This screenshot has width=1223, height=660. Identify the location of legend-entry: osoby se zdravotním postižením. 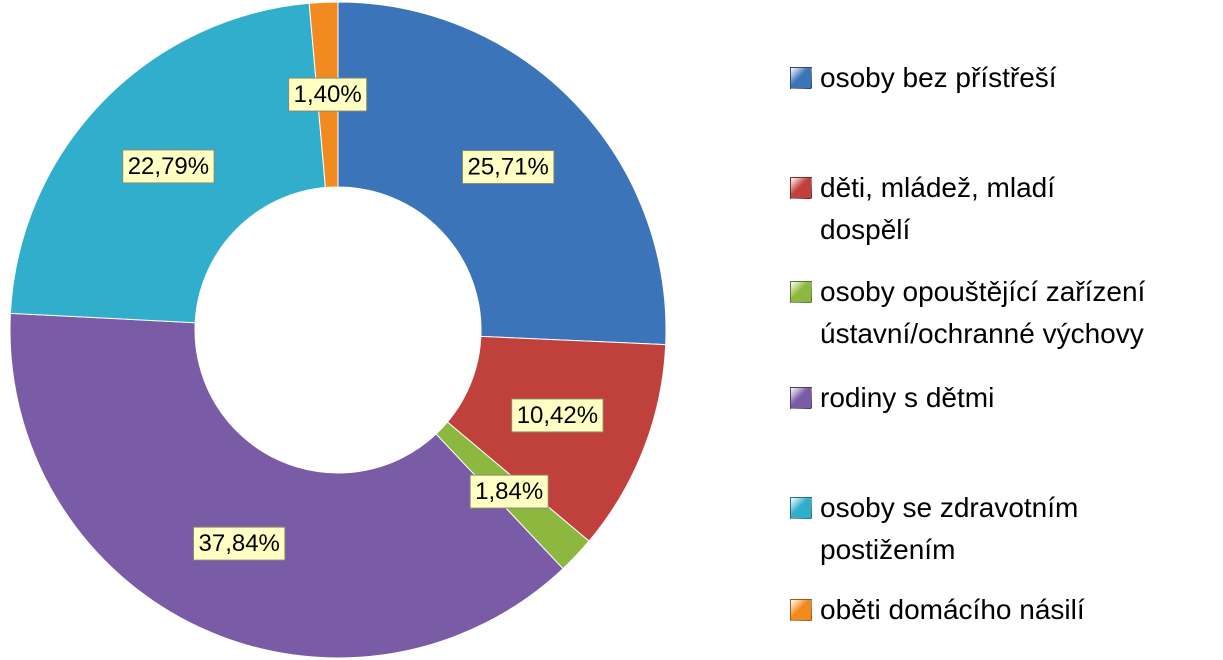
(955, 529).